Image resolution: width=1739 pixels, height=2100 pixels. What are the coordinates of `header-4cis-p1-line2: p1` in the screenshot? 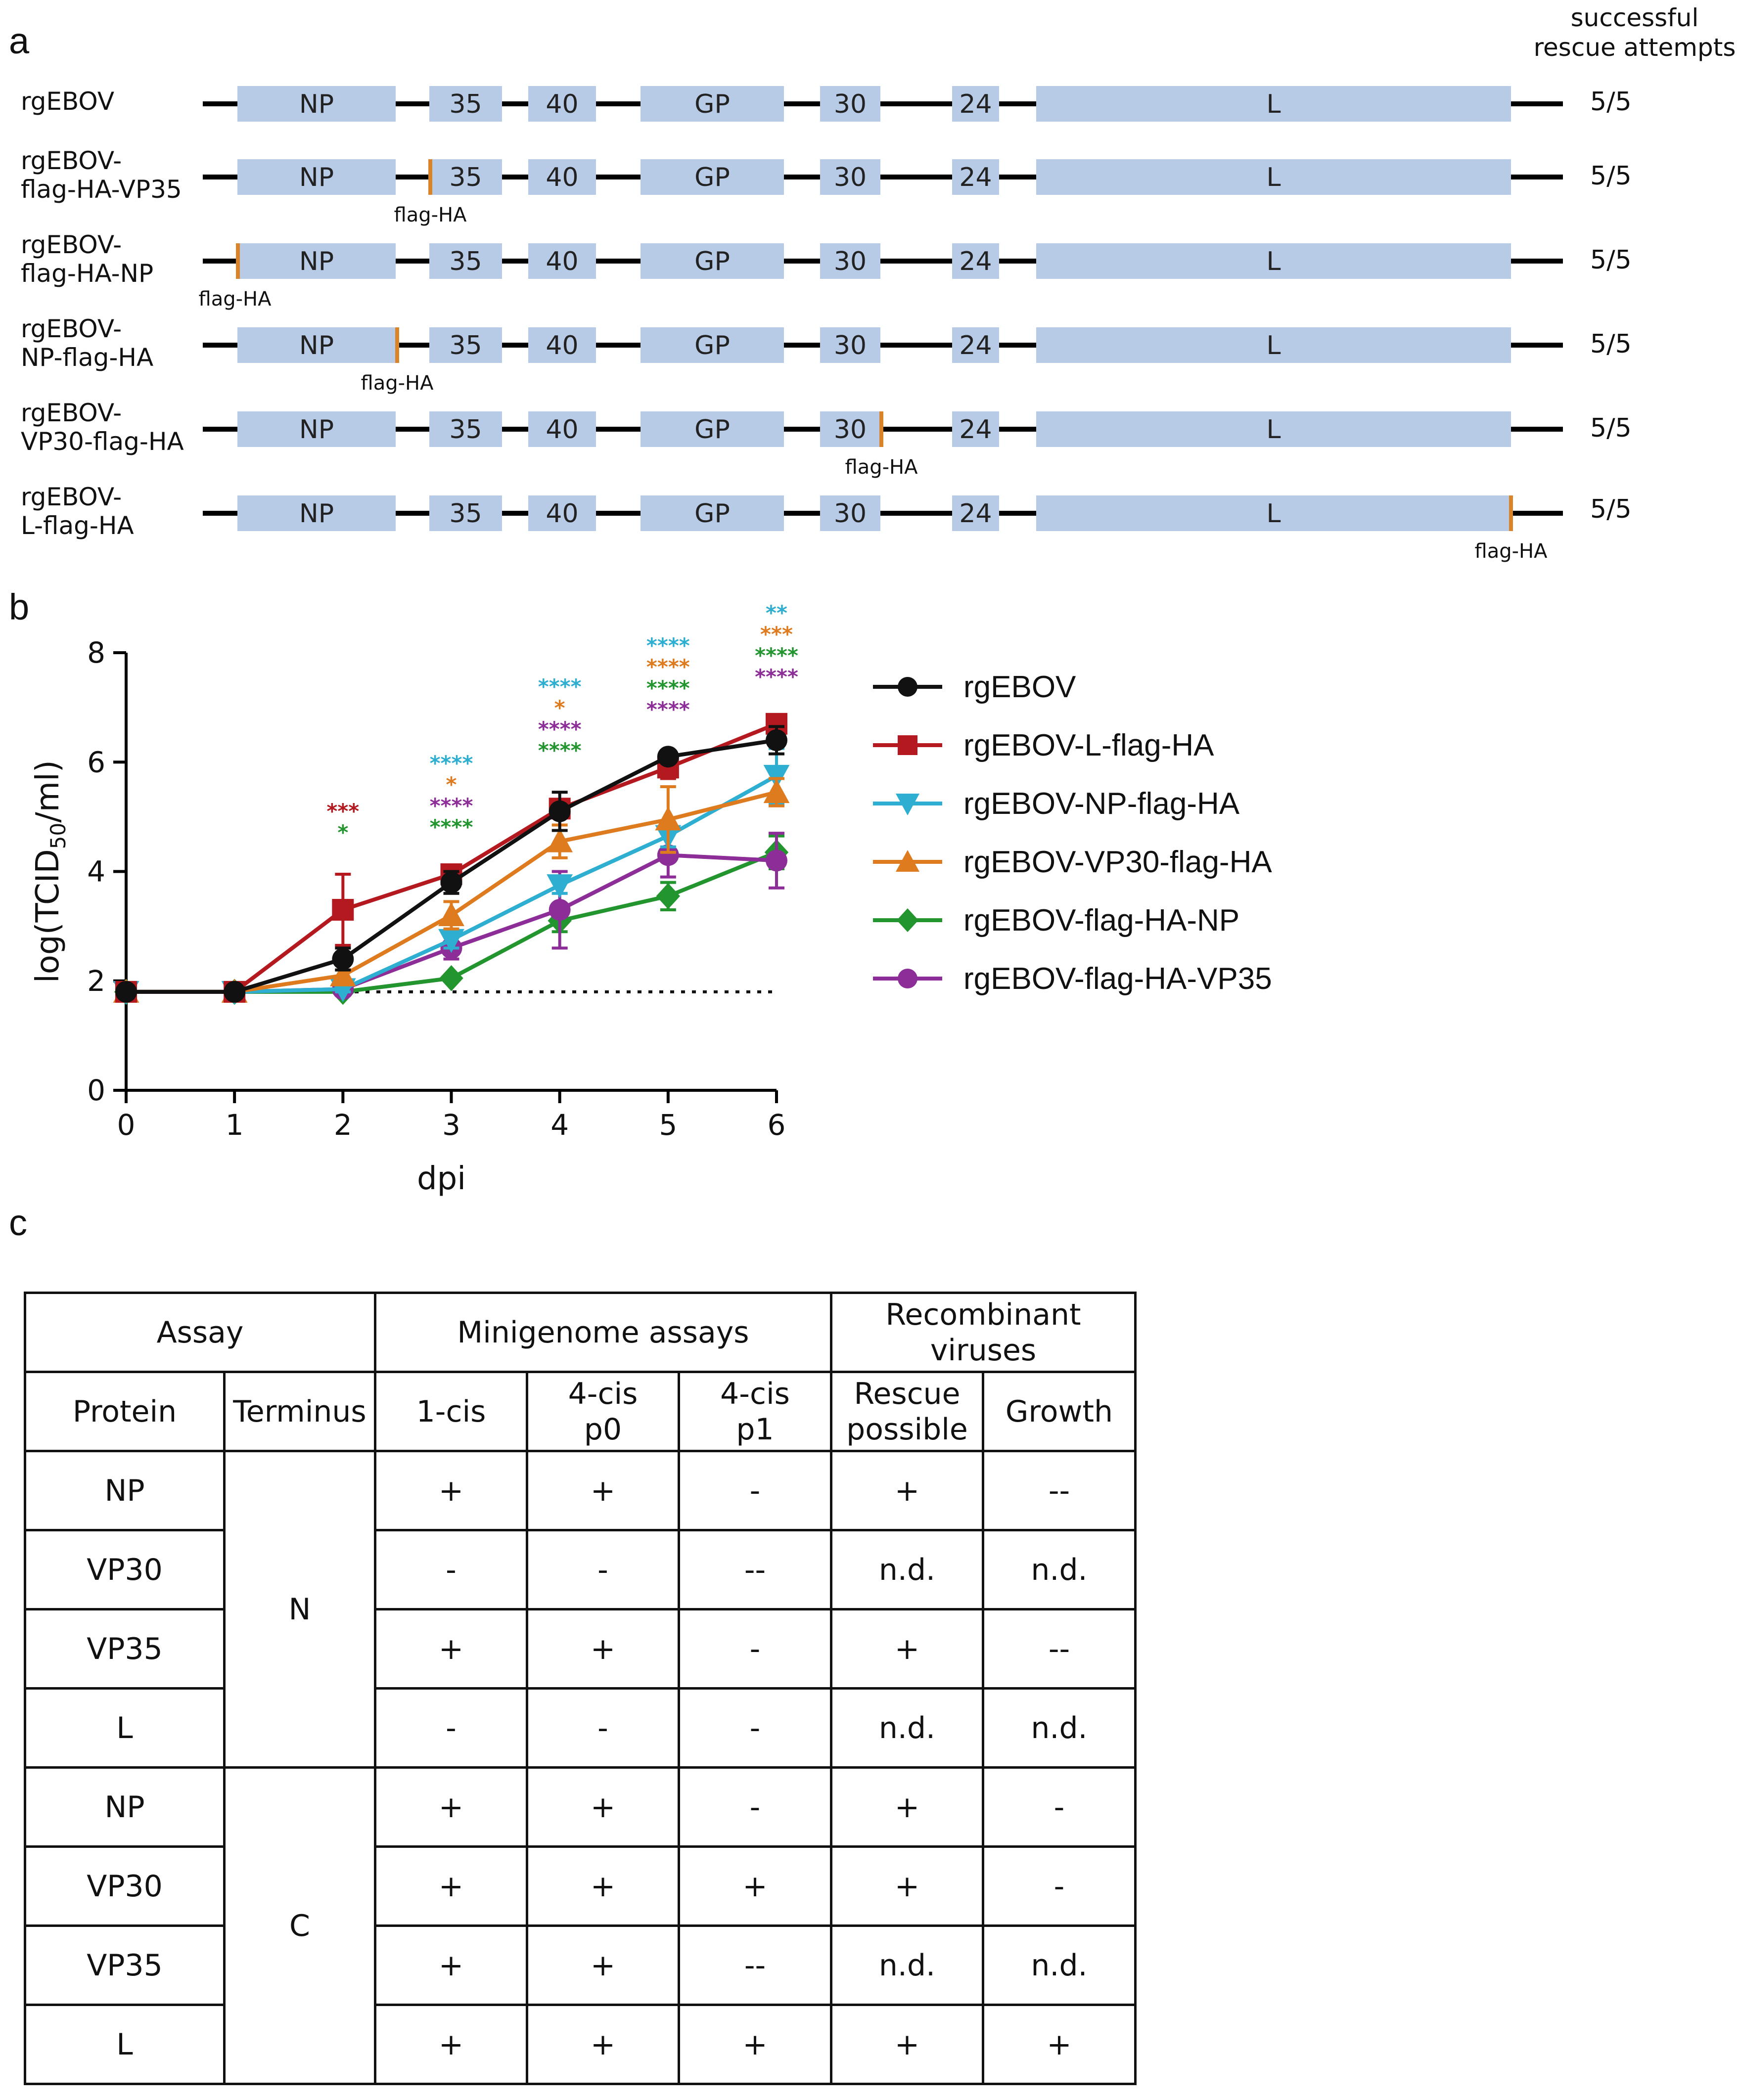 It's located at (755, 1429).